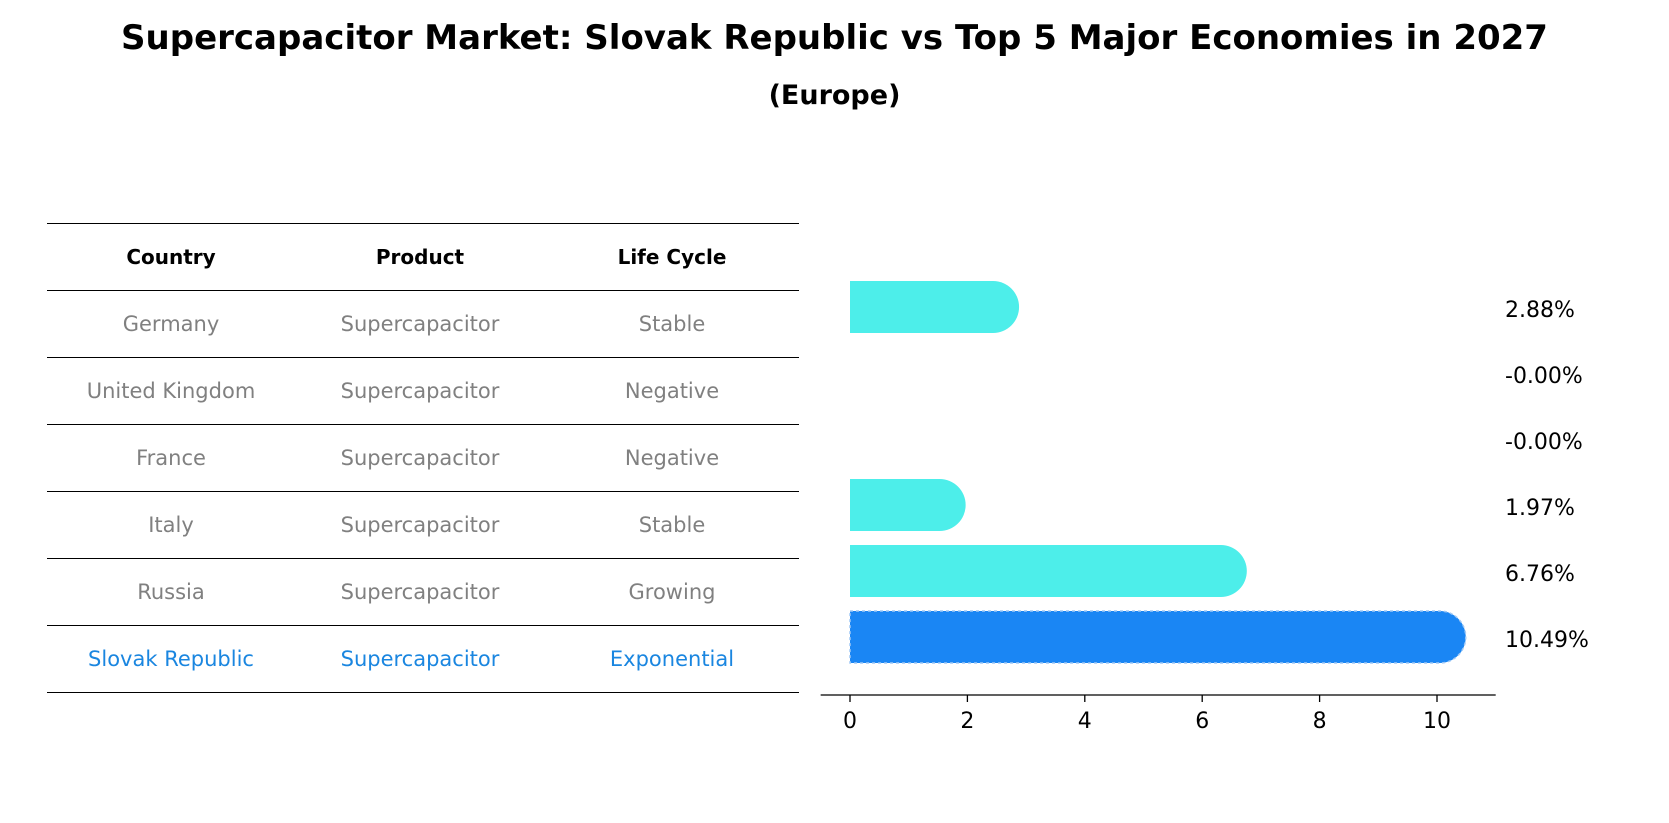 This screenshot has height=823, width=1669. Describe the element at coordinates (171, 659) in the screenshot. I see `cell-country: Slovak Republic` at that location.